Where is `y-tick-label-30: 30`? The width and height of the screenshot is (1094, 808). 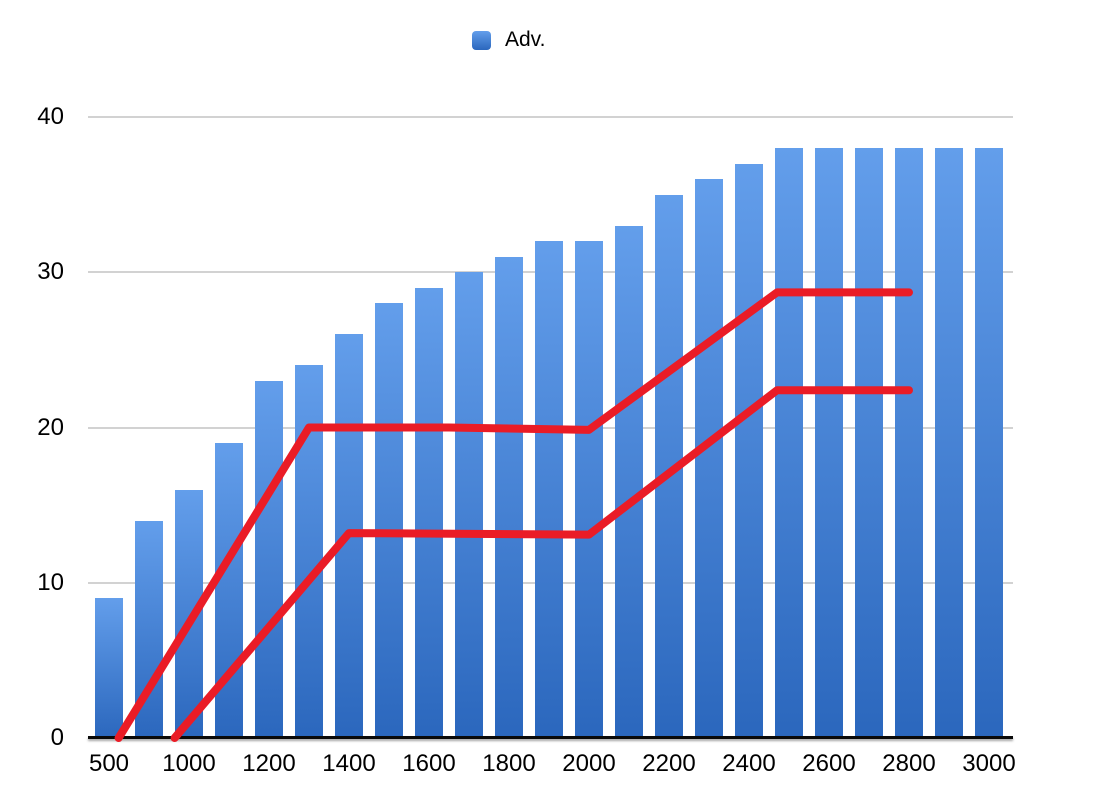 y-tick-label-30: 30 is located at coordinates (50, 272).